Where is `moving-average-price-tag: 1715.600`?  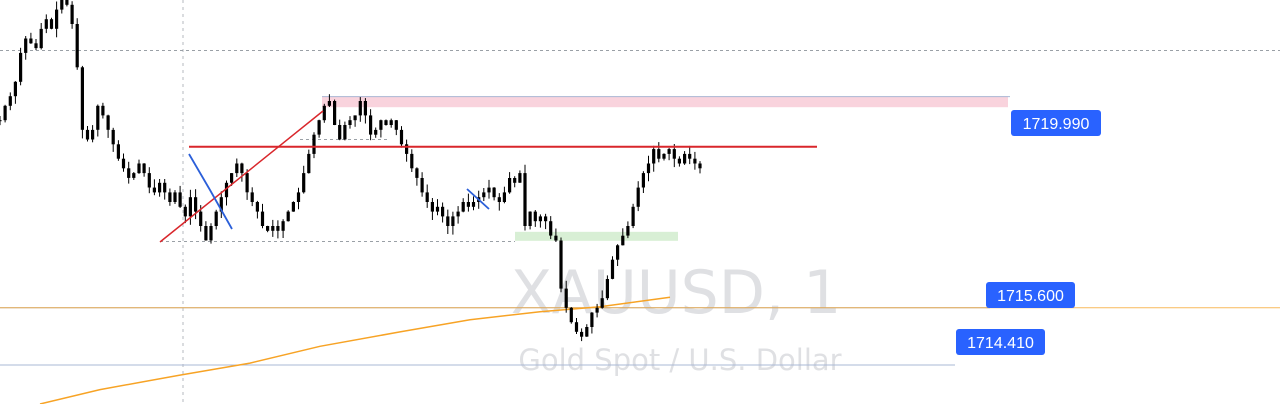 moving-average-price-tag: 1715.600 is located at coordinates (1030, 295).